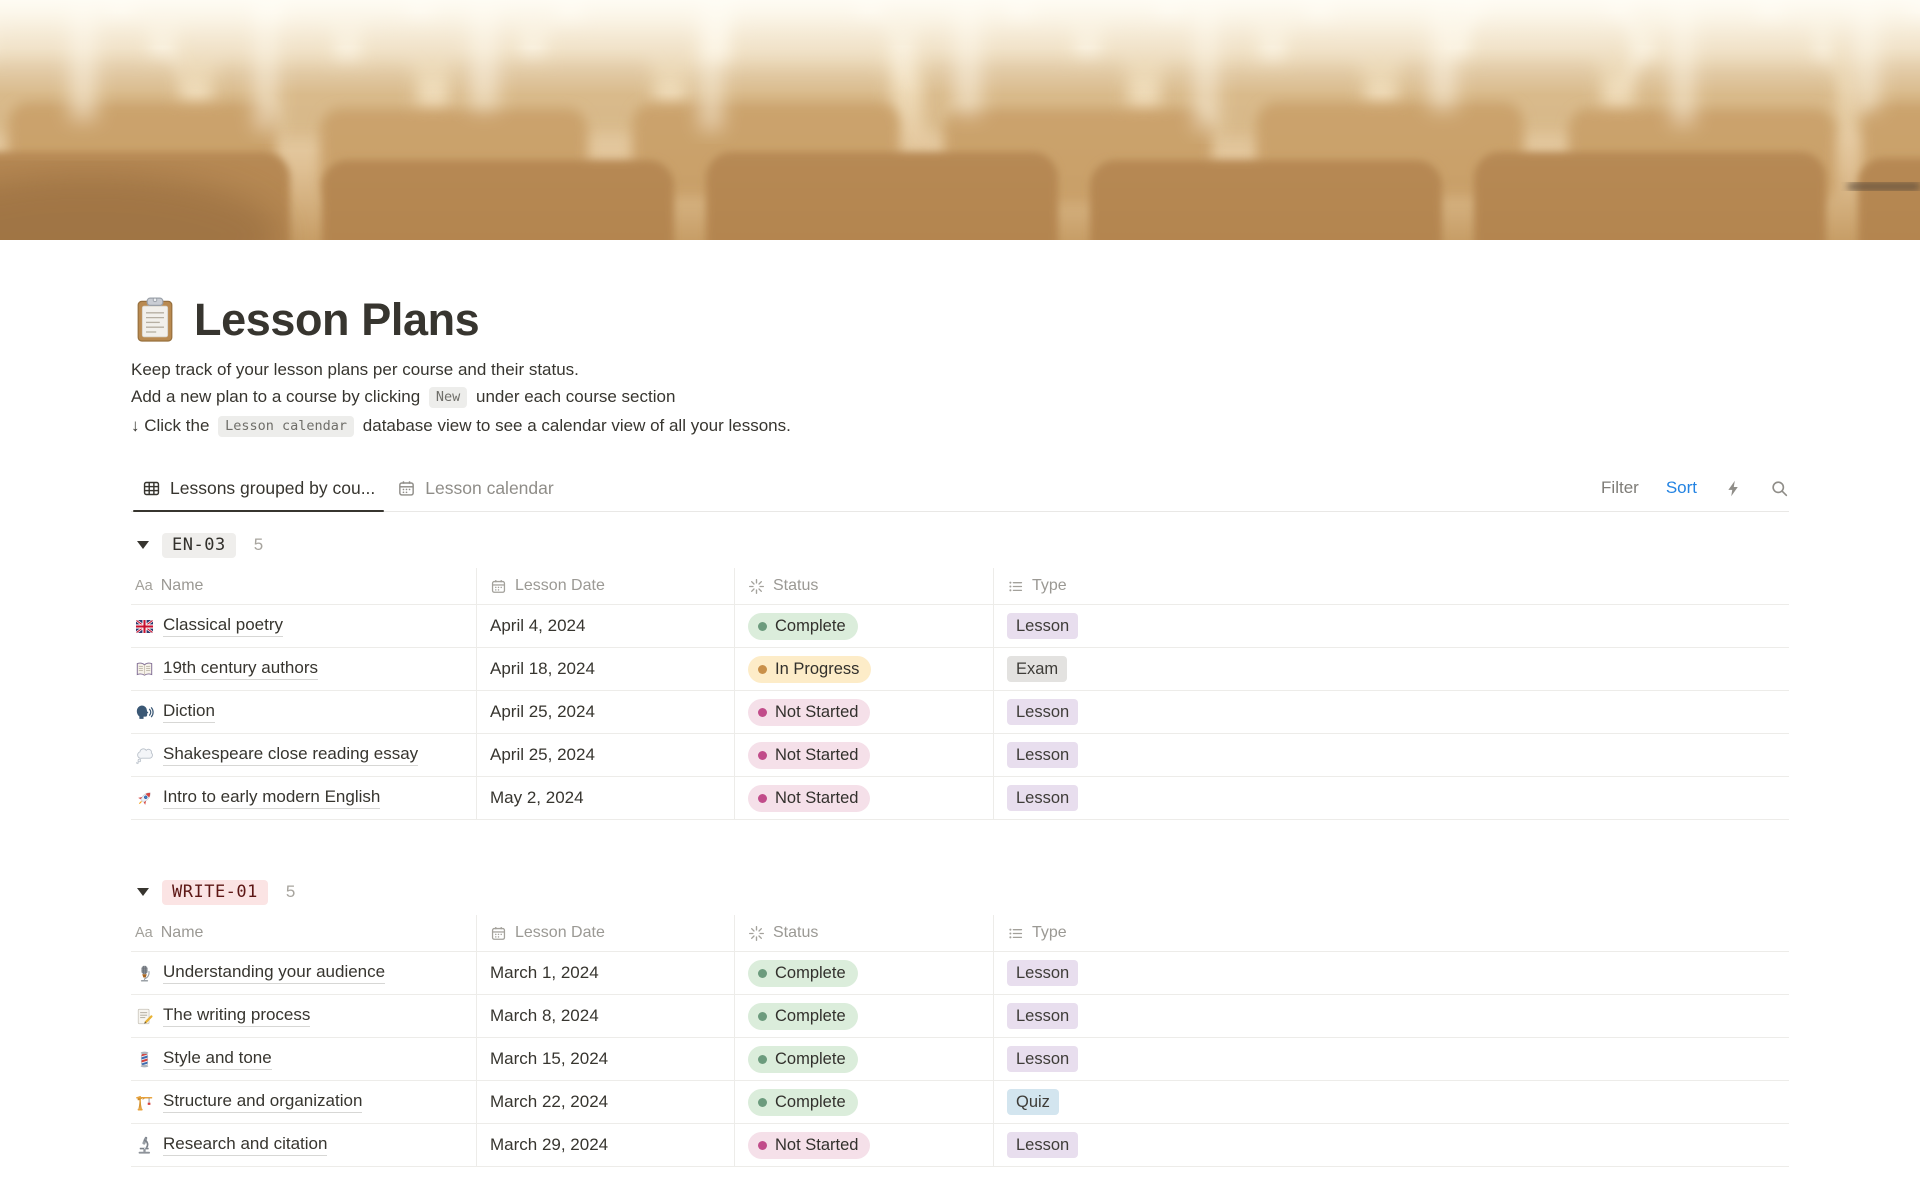 Image resolution: width=1920 pixels, height=1199 pixels. I want to click on status-badge: Not Started, so click(809, 1145).